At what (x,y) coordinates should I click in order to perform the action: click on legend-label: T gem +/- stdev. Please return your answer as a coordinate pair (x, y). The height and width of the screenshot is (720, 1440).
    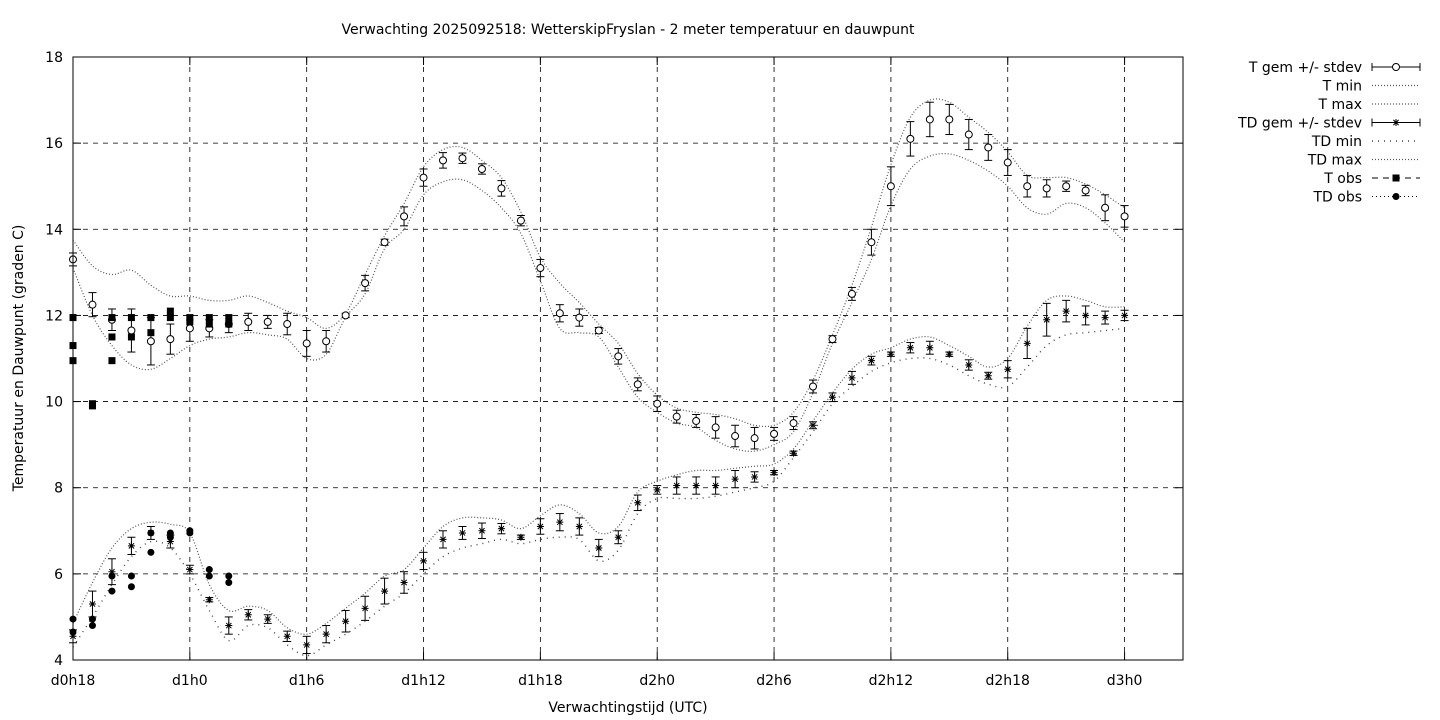
    Looking at the image, I should click on (1305, 68).